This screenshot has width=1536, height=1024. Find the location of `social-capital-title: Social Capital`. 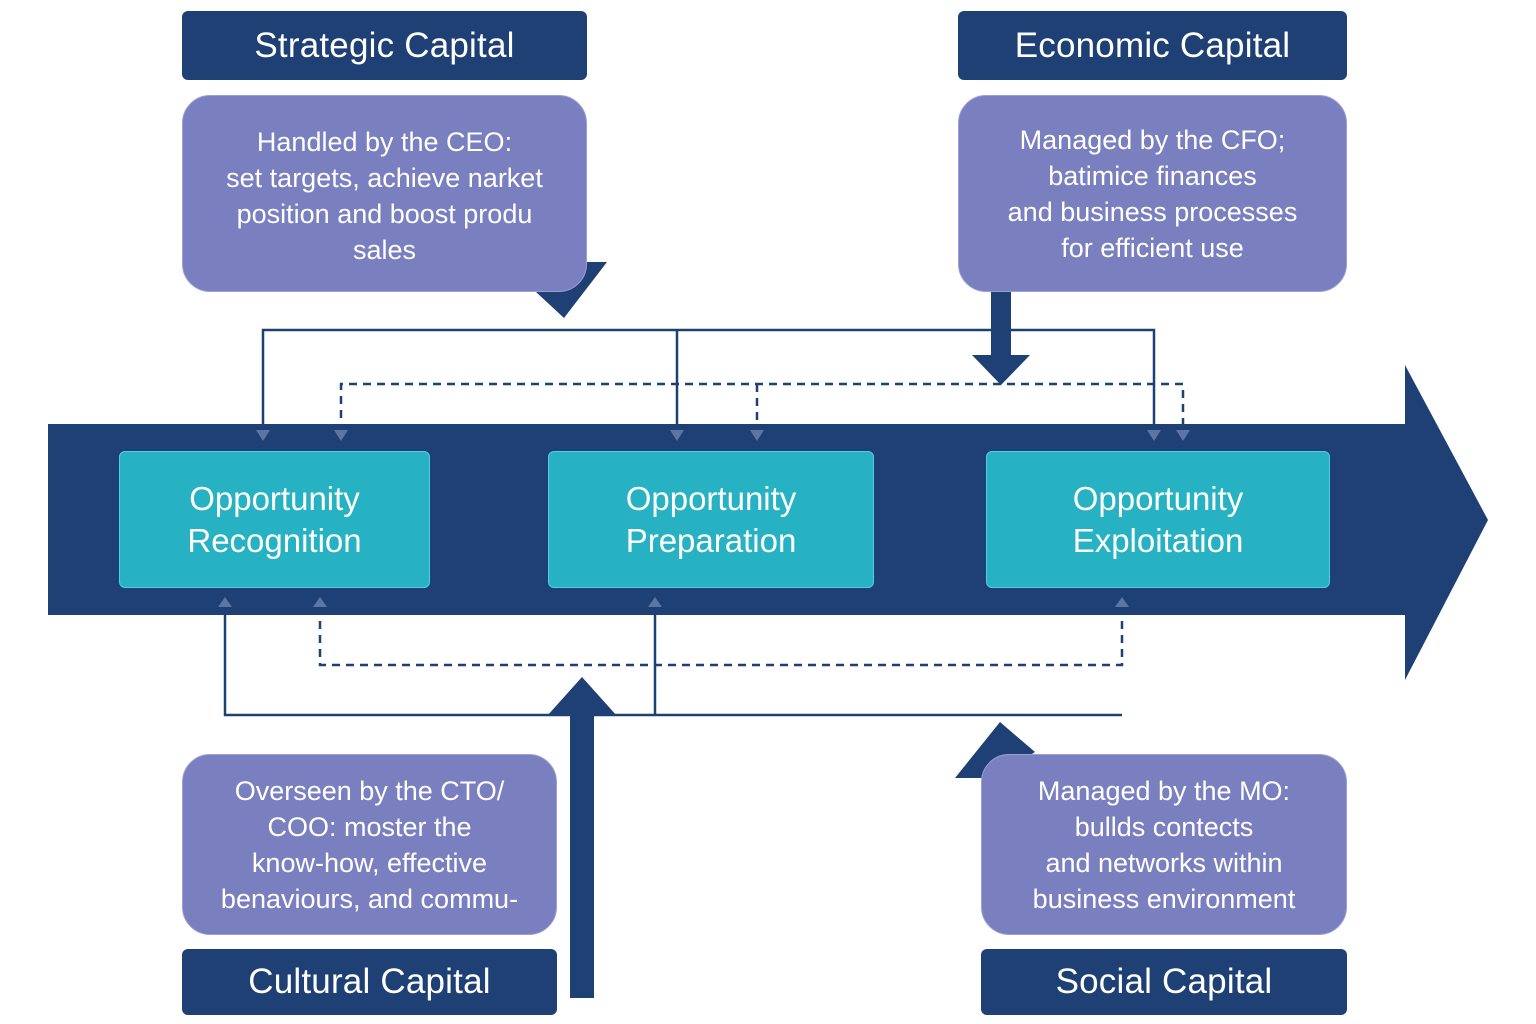

social-capital-title: Social Capital is located at coordinates (1164, 982).